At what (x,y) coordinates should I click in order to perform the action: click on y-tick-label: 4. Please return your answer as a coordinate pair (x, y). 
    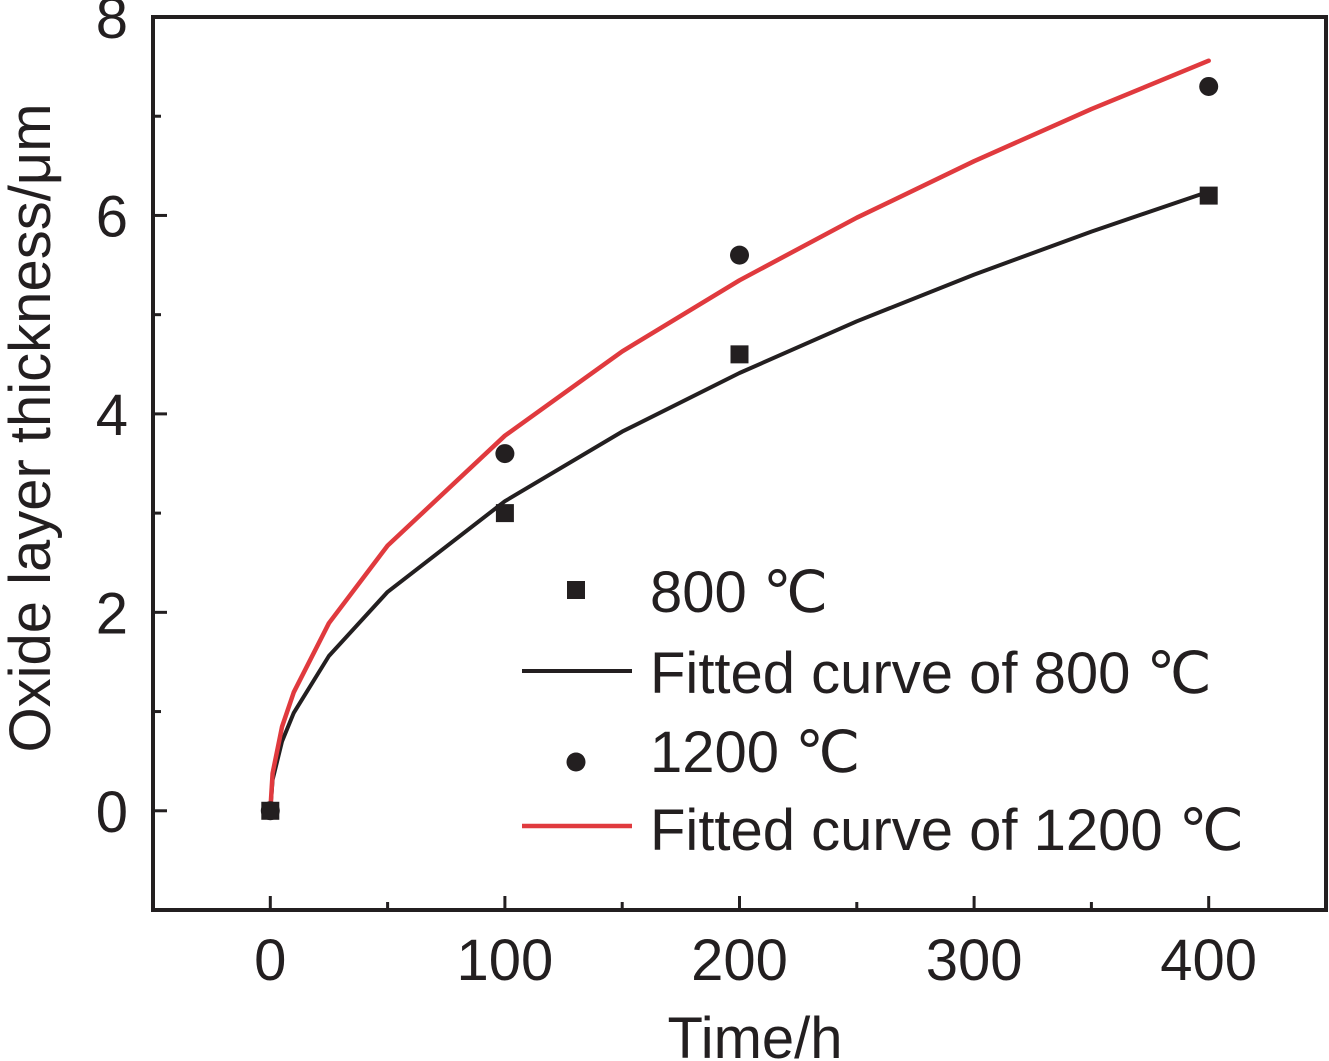
    Looking at the image, I should click on (112, 415).